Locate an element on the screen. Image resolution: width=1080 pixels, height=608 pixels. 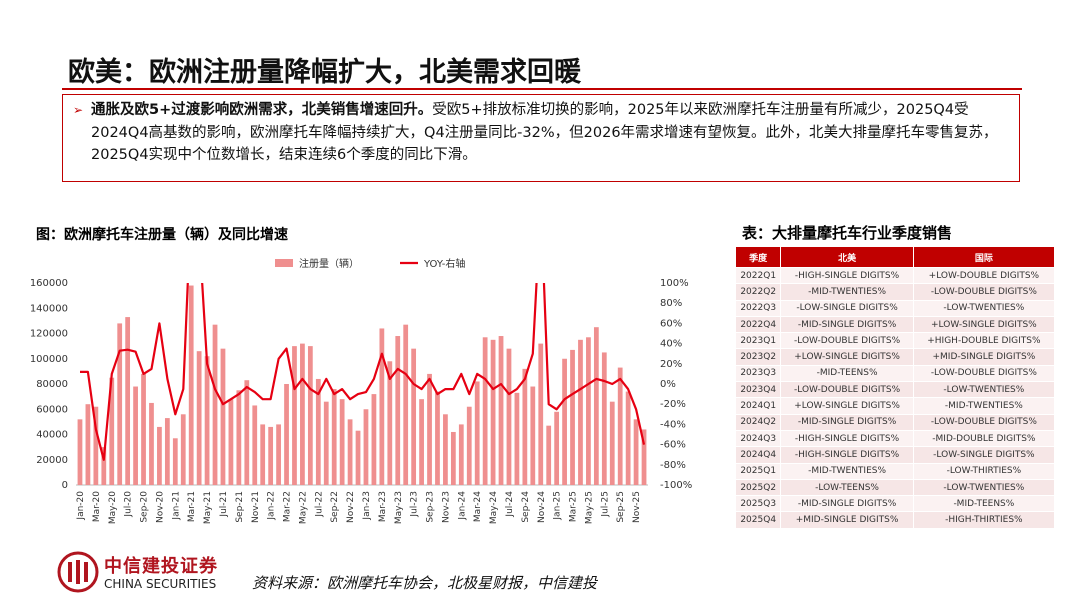
y2-tick-label: 40% is located at coordinates (671, 344).